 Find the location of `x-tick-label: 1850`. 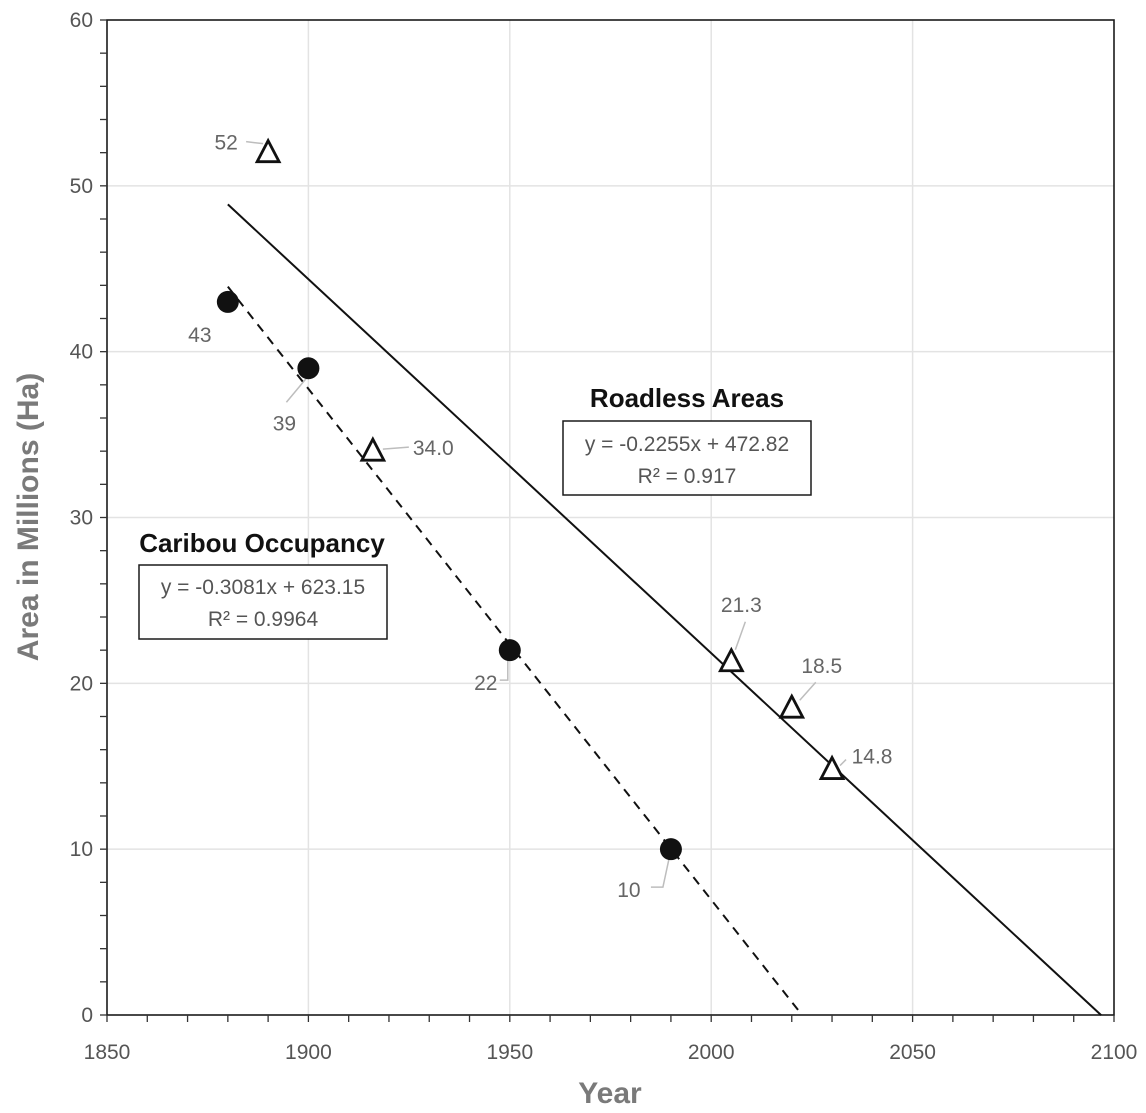

x-tick-label: 1850 is located at coordinates (107, 1052).